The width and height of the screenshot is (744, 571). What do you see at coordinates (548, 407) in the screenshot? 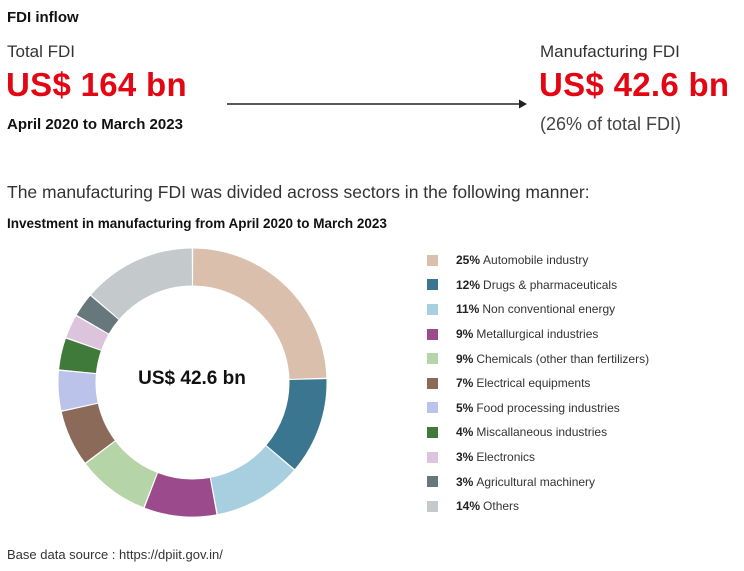
I see `legend-label: Food processing industries` at bounding box center [548, 407].